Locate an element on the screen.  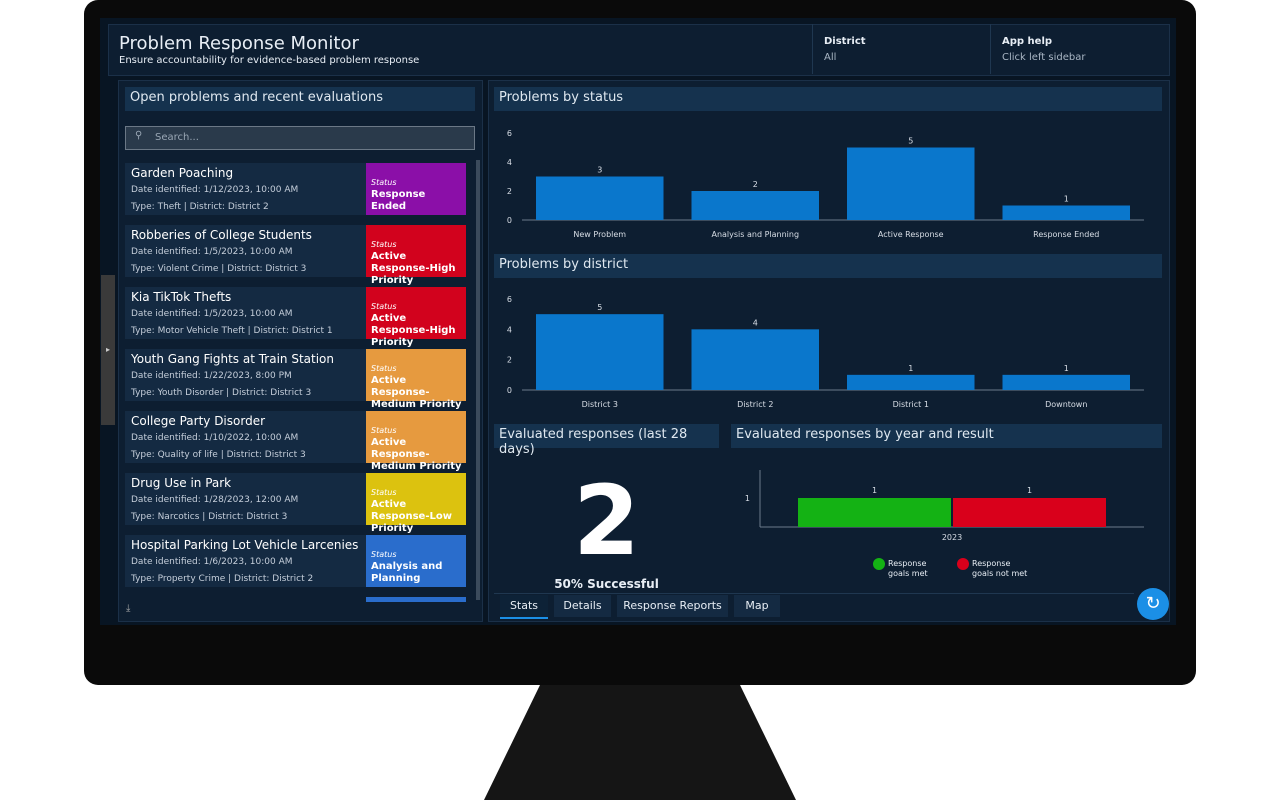
item-name: Robberies of College Students is located at coordinates (221, 235).